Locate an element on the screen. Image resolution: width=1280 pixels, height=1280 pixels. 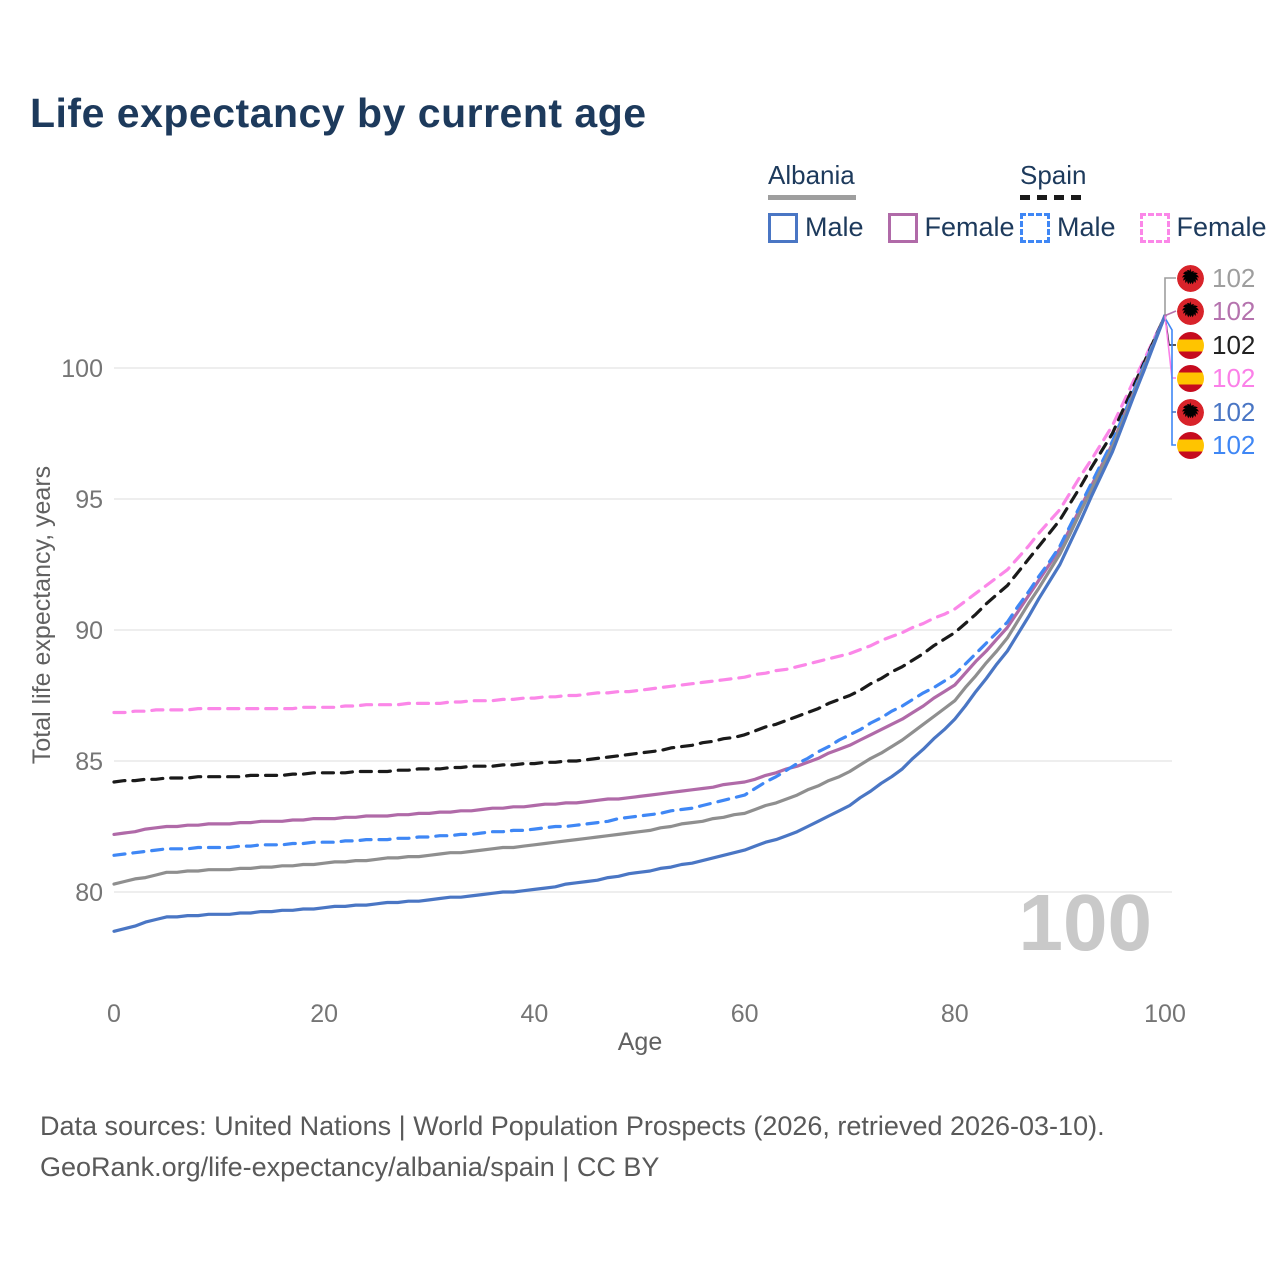
y-tick-label: 100 is located at coordinates (82, 369).